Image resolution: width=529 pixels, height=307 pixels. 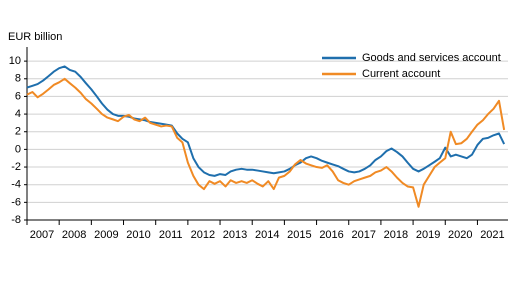 What do you see at coordinates (18, 79) in the screenshot?
I see `y-tick-label: 8` at bounding box center [18, 79].